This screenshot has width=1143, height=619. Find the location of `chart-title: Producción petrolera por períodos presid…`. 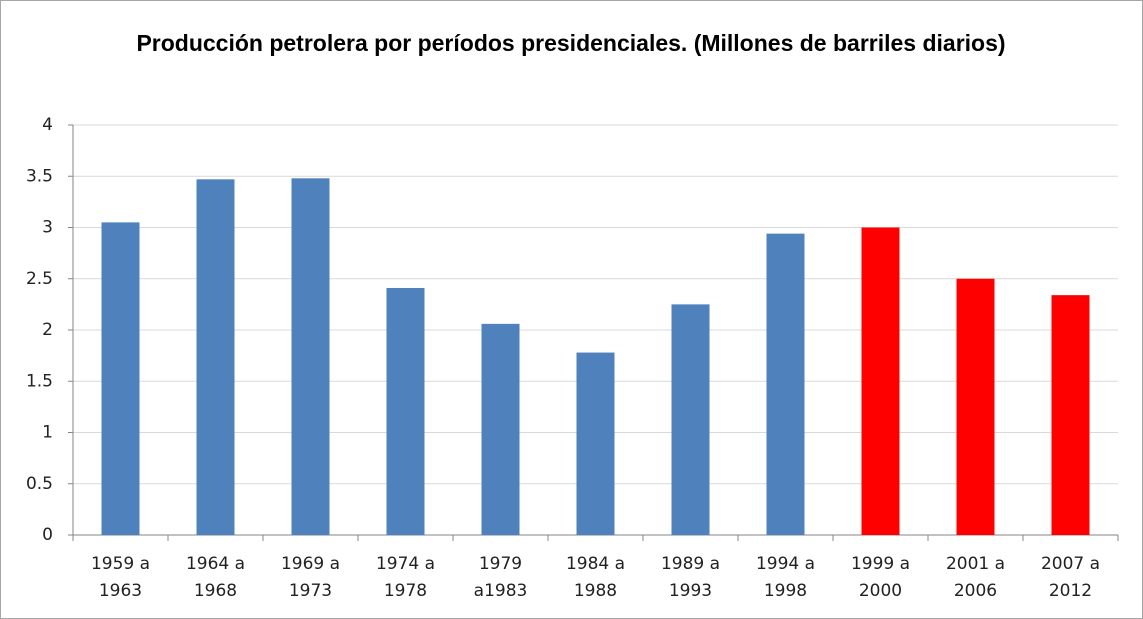

chart-title: Producción petrolera por períodos presid… is located at coordinates (571, 43).